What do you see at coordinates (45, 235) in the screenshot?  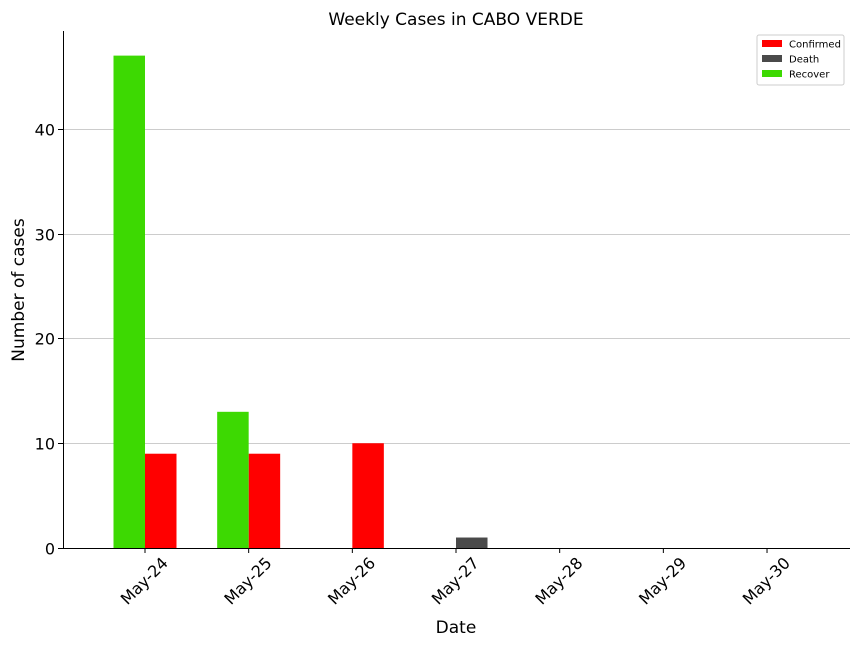 I see `y-tick-label: 30` at bounding box center [45, 235].